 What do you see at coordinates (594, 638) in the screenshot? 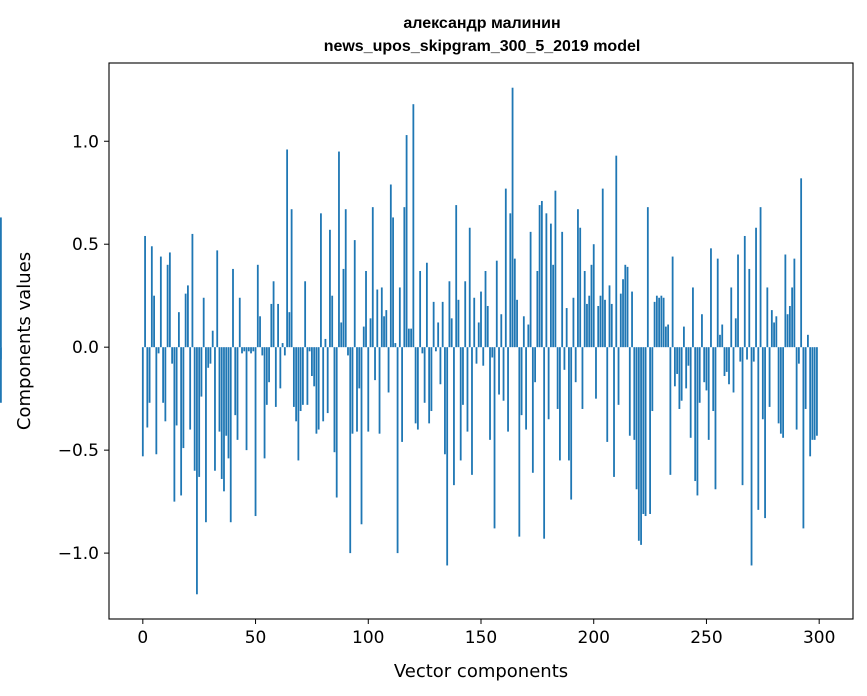
I see `x-tick-label: 200` at bounding box center [594, 638].